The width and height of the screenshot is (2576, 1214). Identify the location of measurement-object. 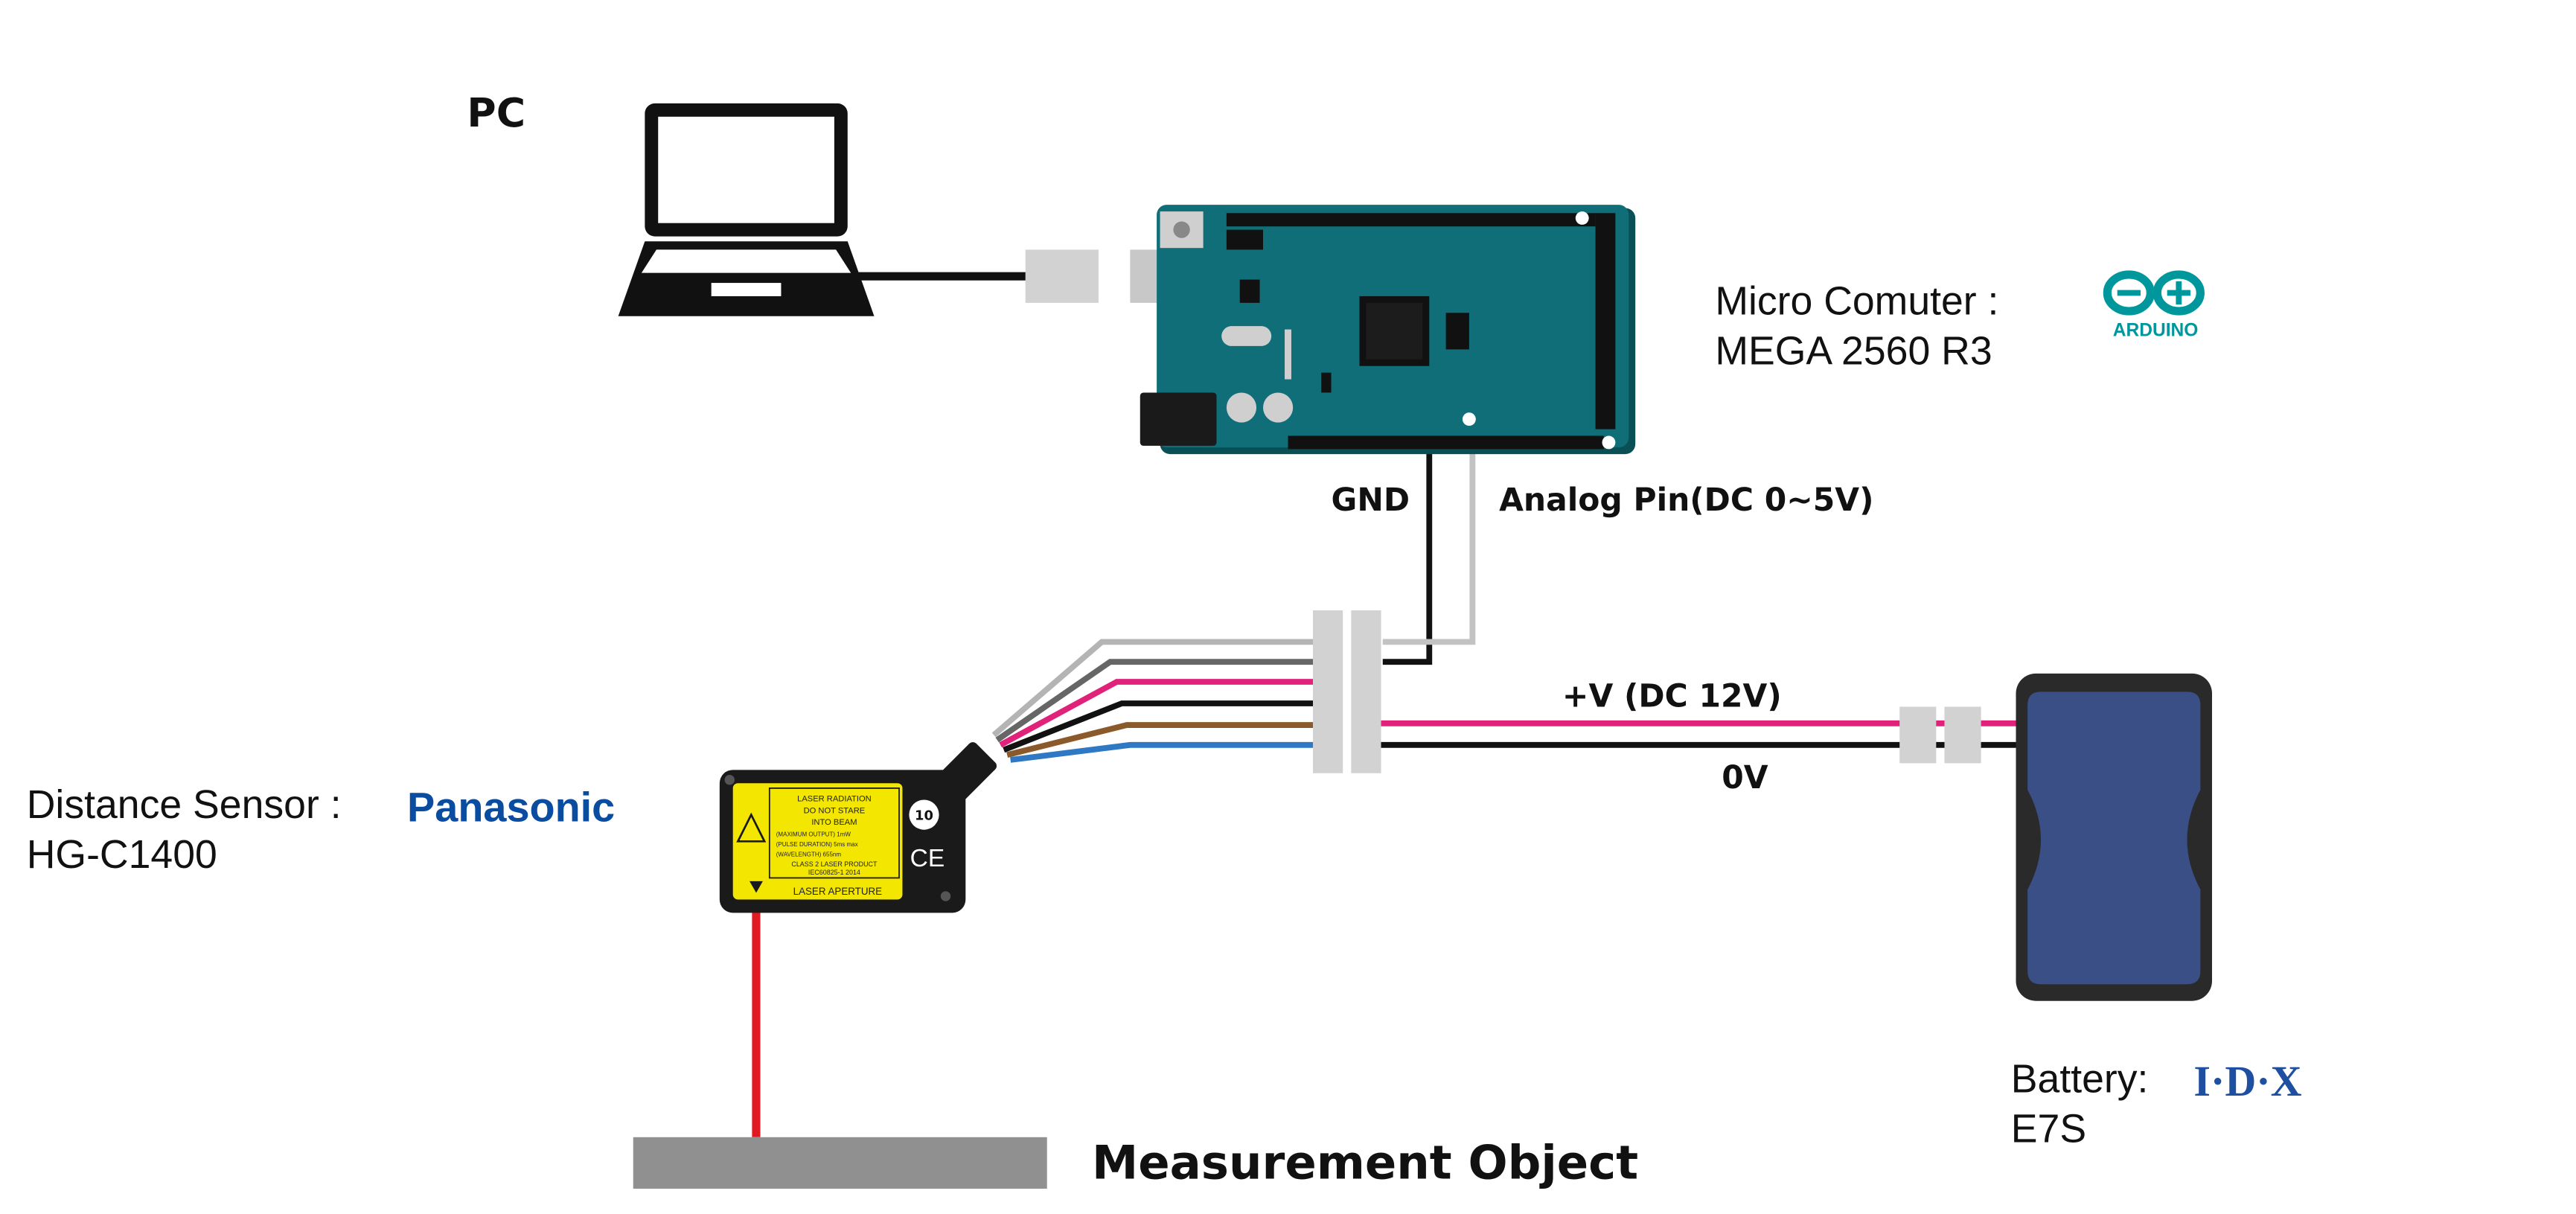
(840, 1163).